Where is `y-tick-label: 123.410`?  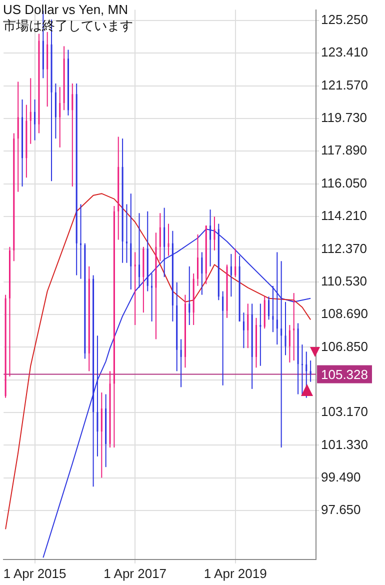 y-tick-label: 123.410 is located at coordinates (344, 52).